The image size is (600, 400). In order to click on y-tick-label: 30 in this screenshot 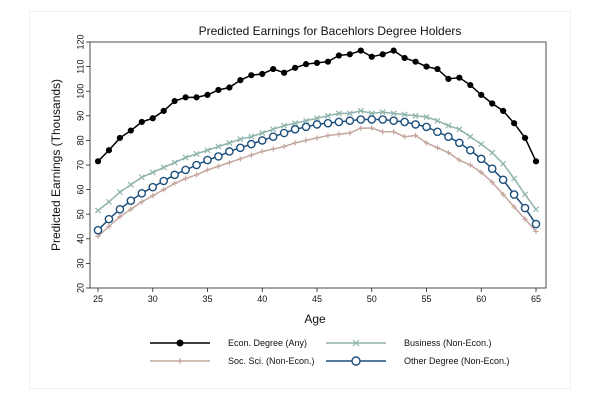, I will do `click(80, 263)`.